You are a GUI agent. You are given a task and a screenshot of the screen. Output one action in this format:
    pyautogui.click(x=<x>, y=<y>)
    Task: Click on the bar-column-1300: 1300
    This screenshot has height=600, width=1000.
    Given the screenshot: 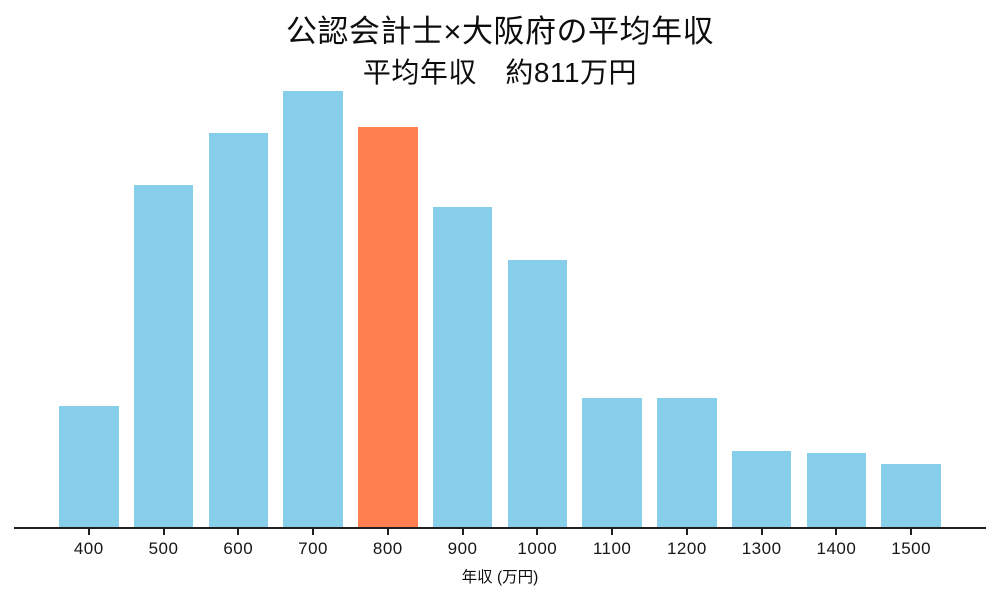 What is the action you would take?
    pyautogui.click(x=761, y=319)
    